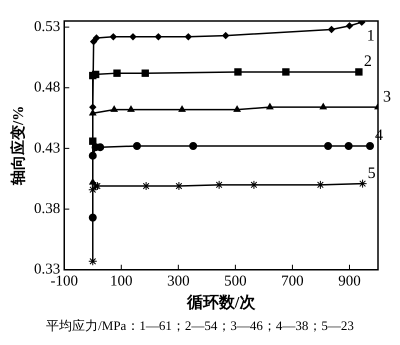  Describe the element at coordinates (349, 282) in the screenshot. I see `x-tick-label: 900` at that location.